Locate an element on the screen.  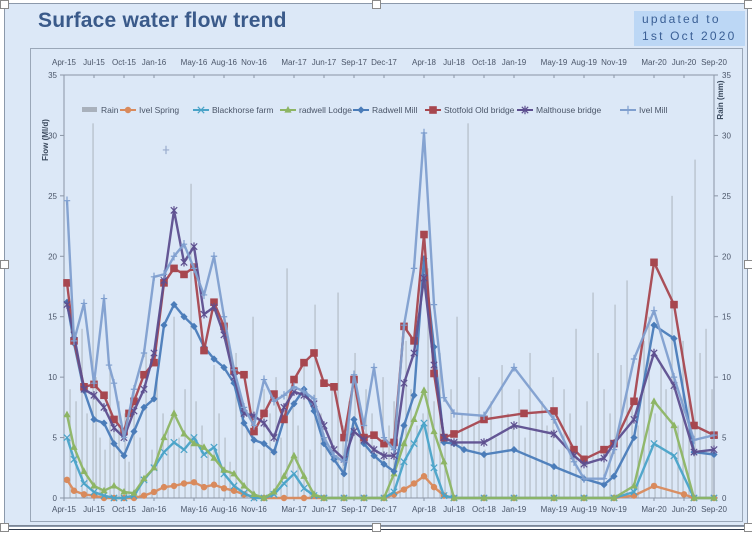
resize-handle-left is located at coordinates (4, 264).